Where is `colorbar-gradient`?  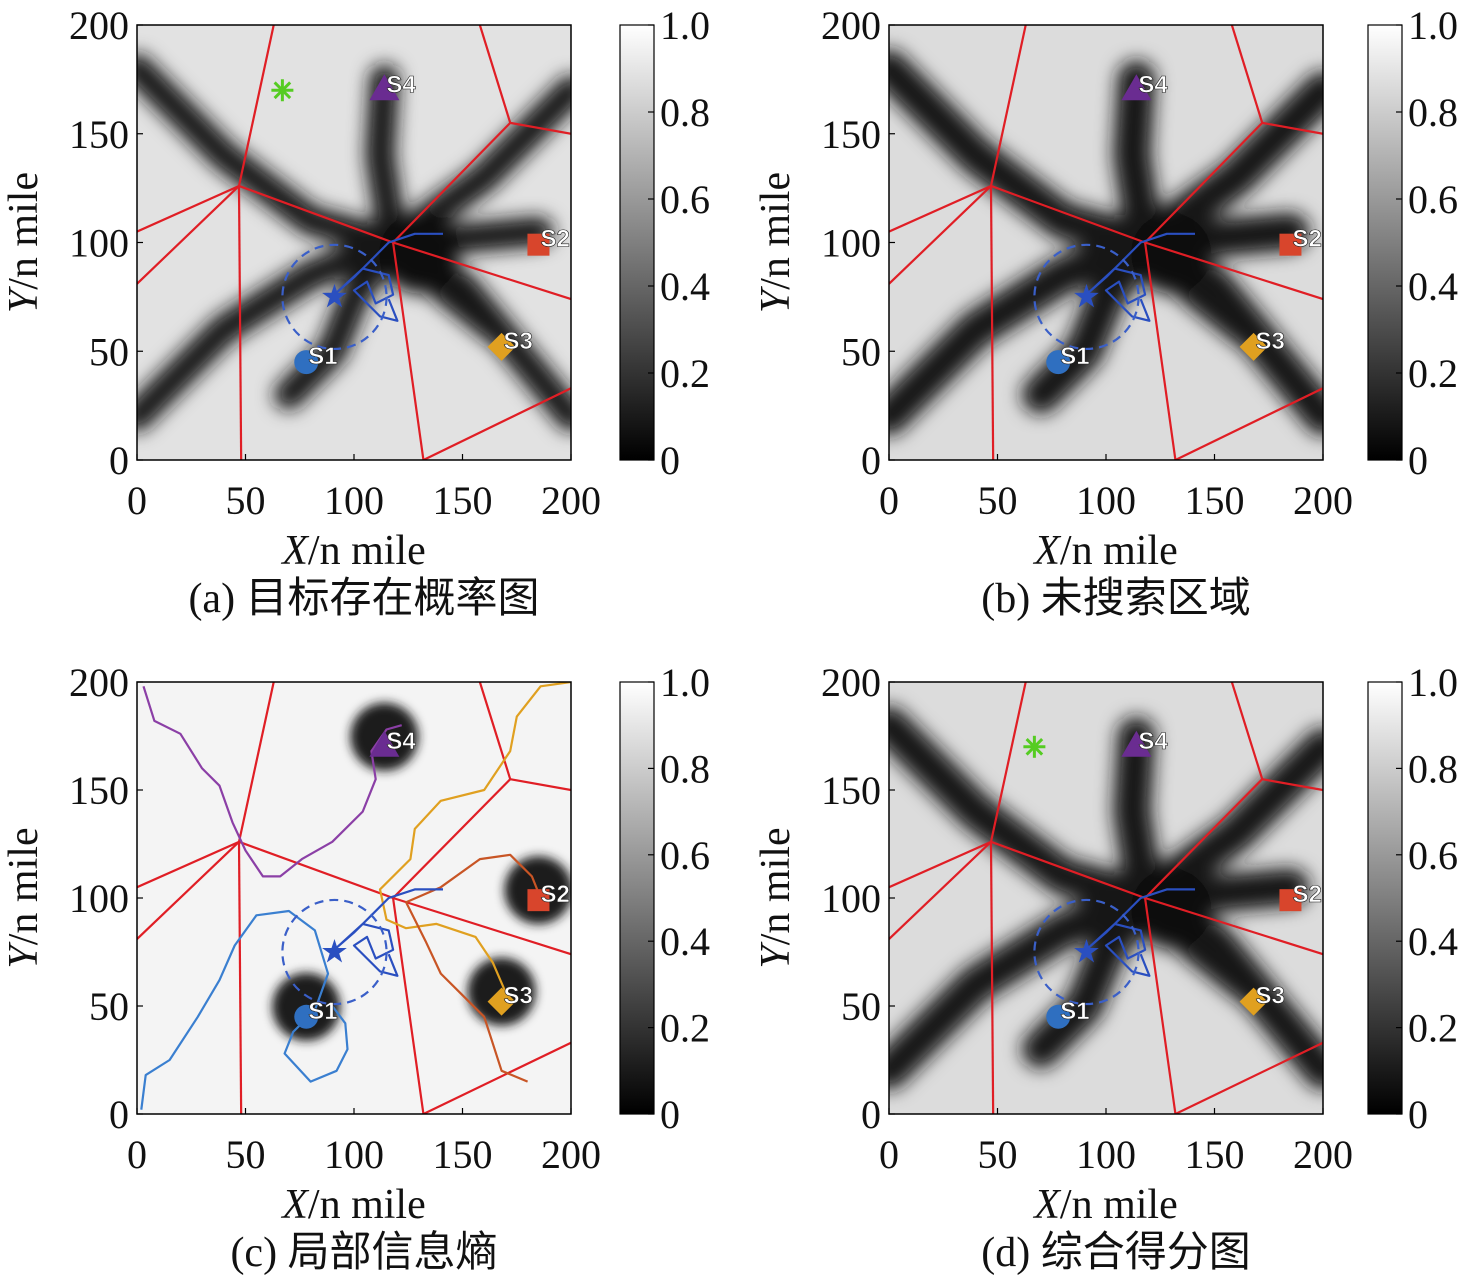 colorbar-gradient is located at coordinates (637, 898).